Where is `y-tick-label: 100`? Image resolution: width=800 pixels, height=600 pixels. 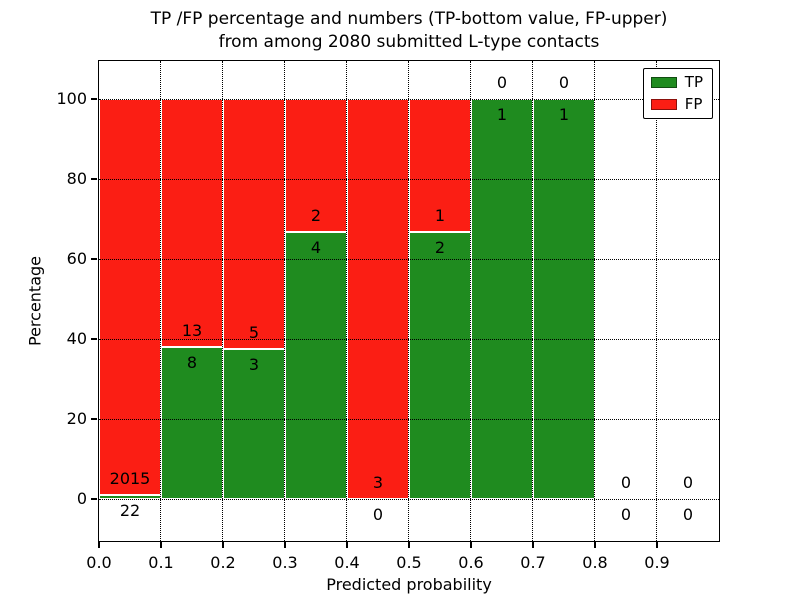
y-tick-label: 100 is located at coordinates (71, 98).